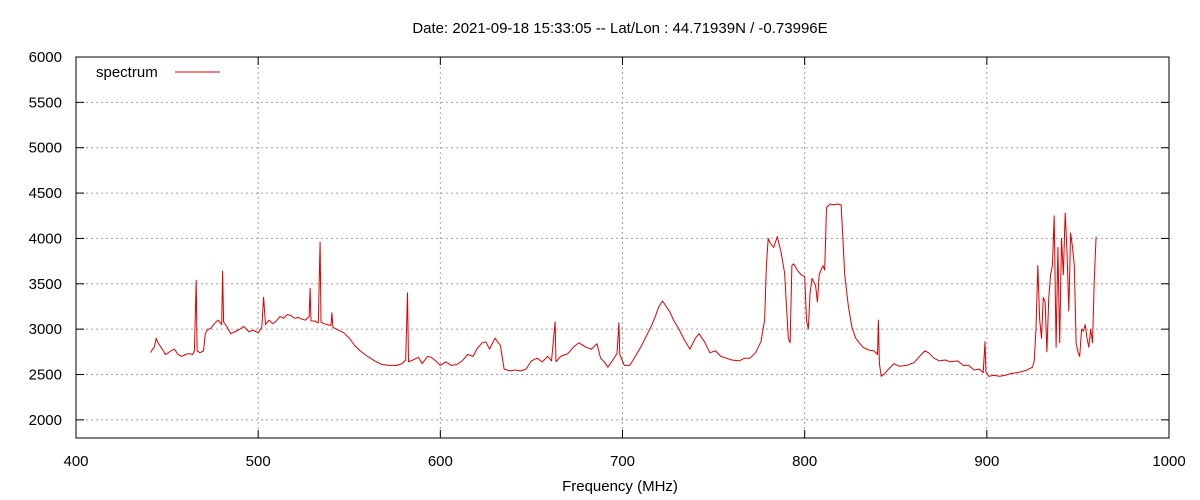 This screenshot has width=1200, height=500. I want to click on x-tick-label: 600, so click(440, 461).